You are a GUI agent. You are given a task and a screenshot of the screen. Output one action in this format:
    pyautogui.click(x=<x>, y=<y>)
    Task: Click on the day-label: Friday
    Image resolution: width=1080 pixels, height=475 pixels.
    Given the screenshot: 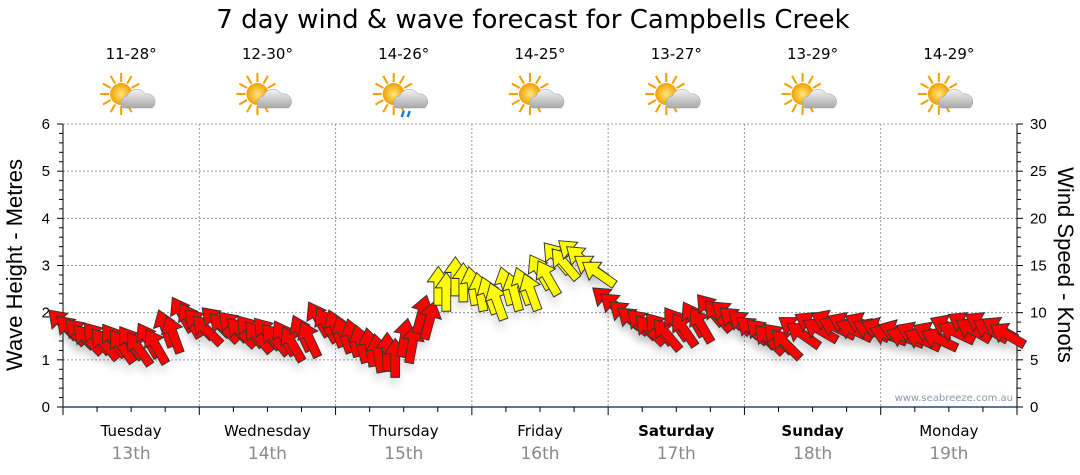 What is the action you would take?
    pyautogui.click(x=540, y=431)
    